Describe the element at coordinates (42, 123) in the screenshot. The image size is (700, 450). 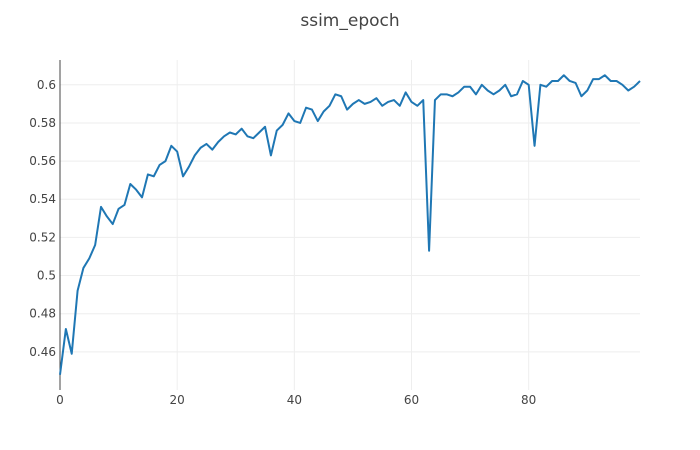
I see `y-tick-label: 0.58` at that location.